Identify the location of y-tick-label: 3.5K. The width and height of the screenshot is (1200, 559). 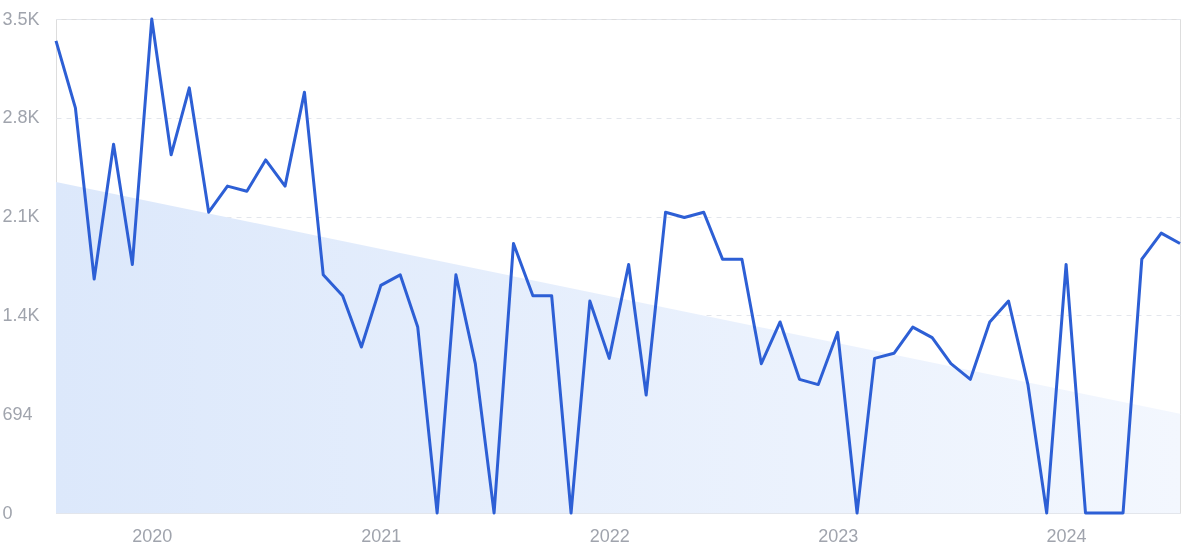
(21, 18).